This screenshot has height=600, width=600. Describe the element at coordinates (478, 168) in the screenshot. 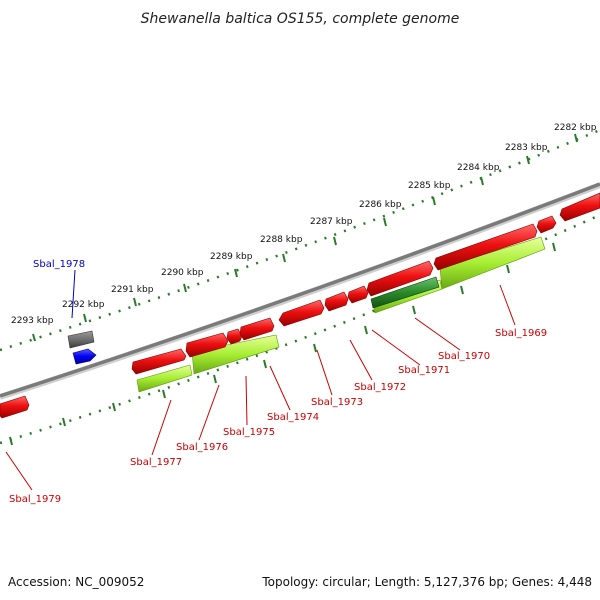

I see `tick-label: 2284 kbp` at that location.